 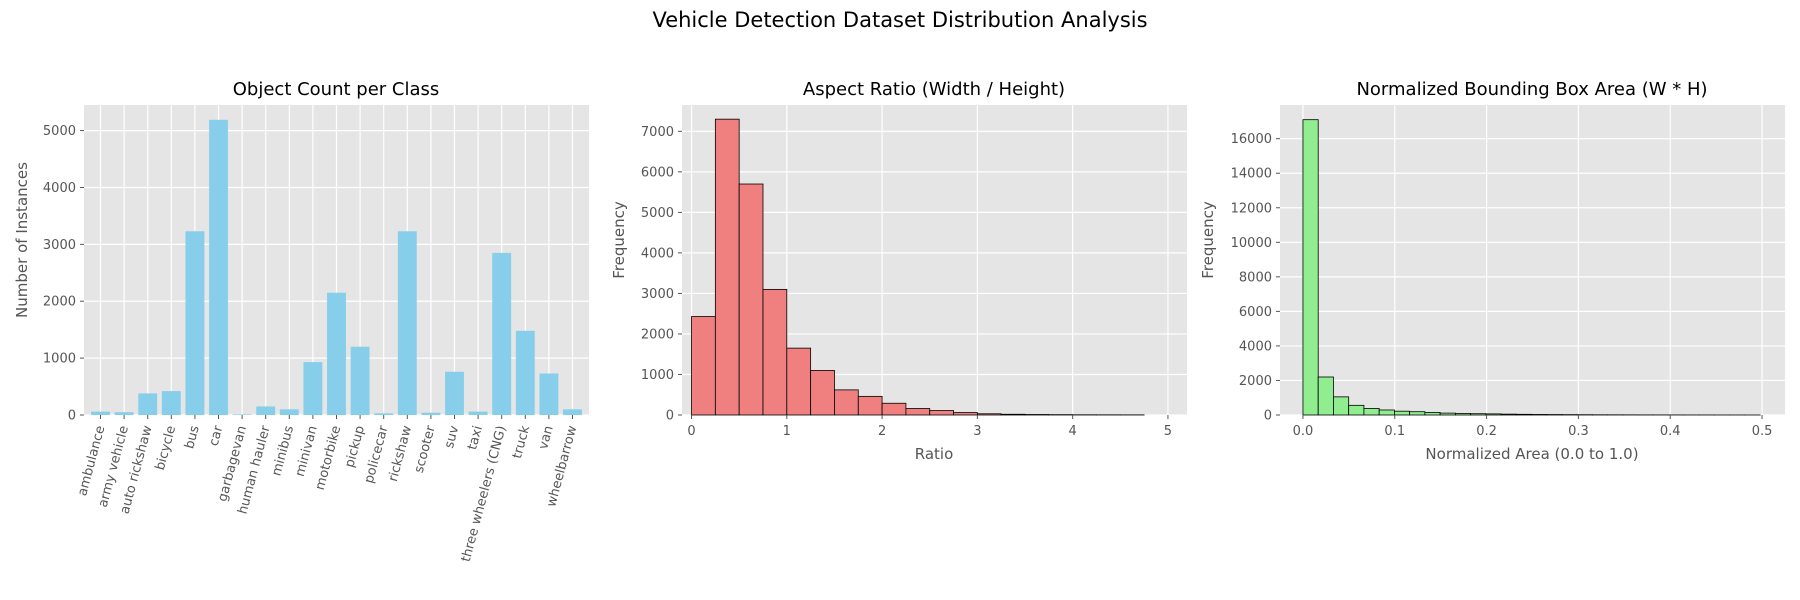 What do you see at coordinates (355, 446) in the screenshot?
I see `x-tick-label: pickup` at bounding box center [355, 446].